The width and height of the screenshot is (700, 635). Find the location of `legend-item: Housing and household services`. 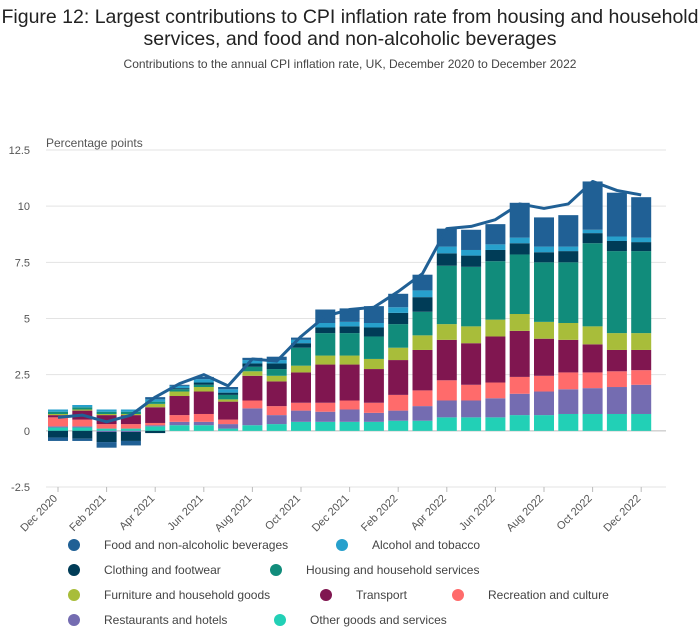

legend-item: Housing and household services is located at coordinates (374, 570).